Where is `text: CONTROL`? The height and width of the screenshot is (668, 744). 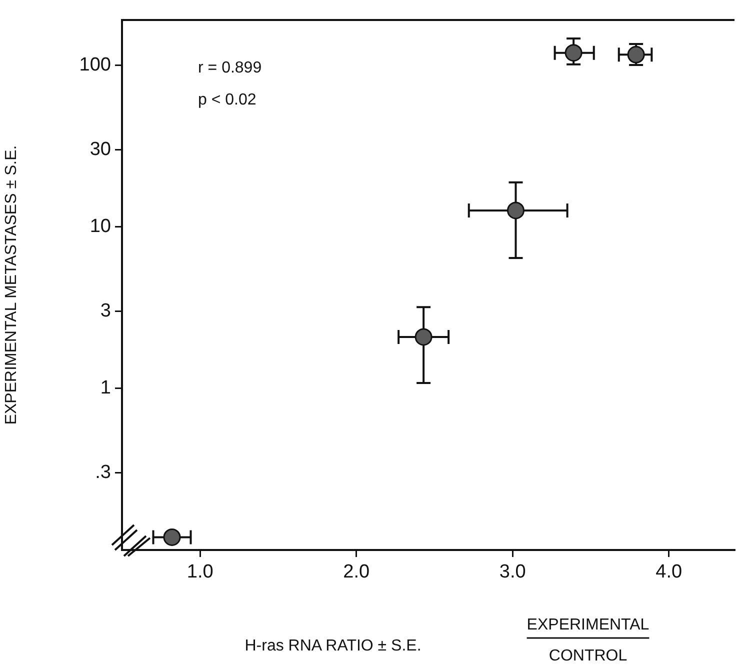
text: CONTROL is located at coordinates (588, 655).